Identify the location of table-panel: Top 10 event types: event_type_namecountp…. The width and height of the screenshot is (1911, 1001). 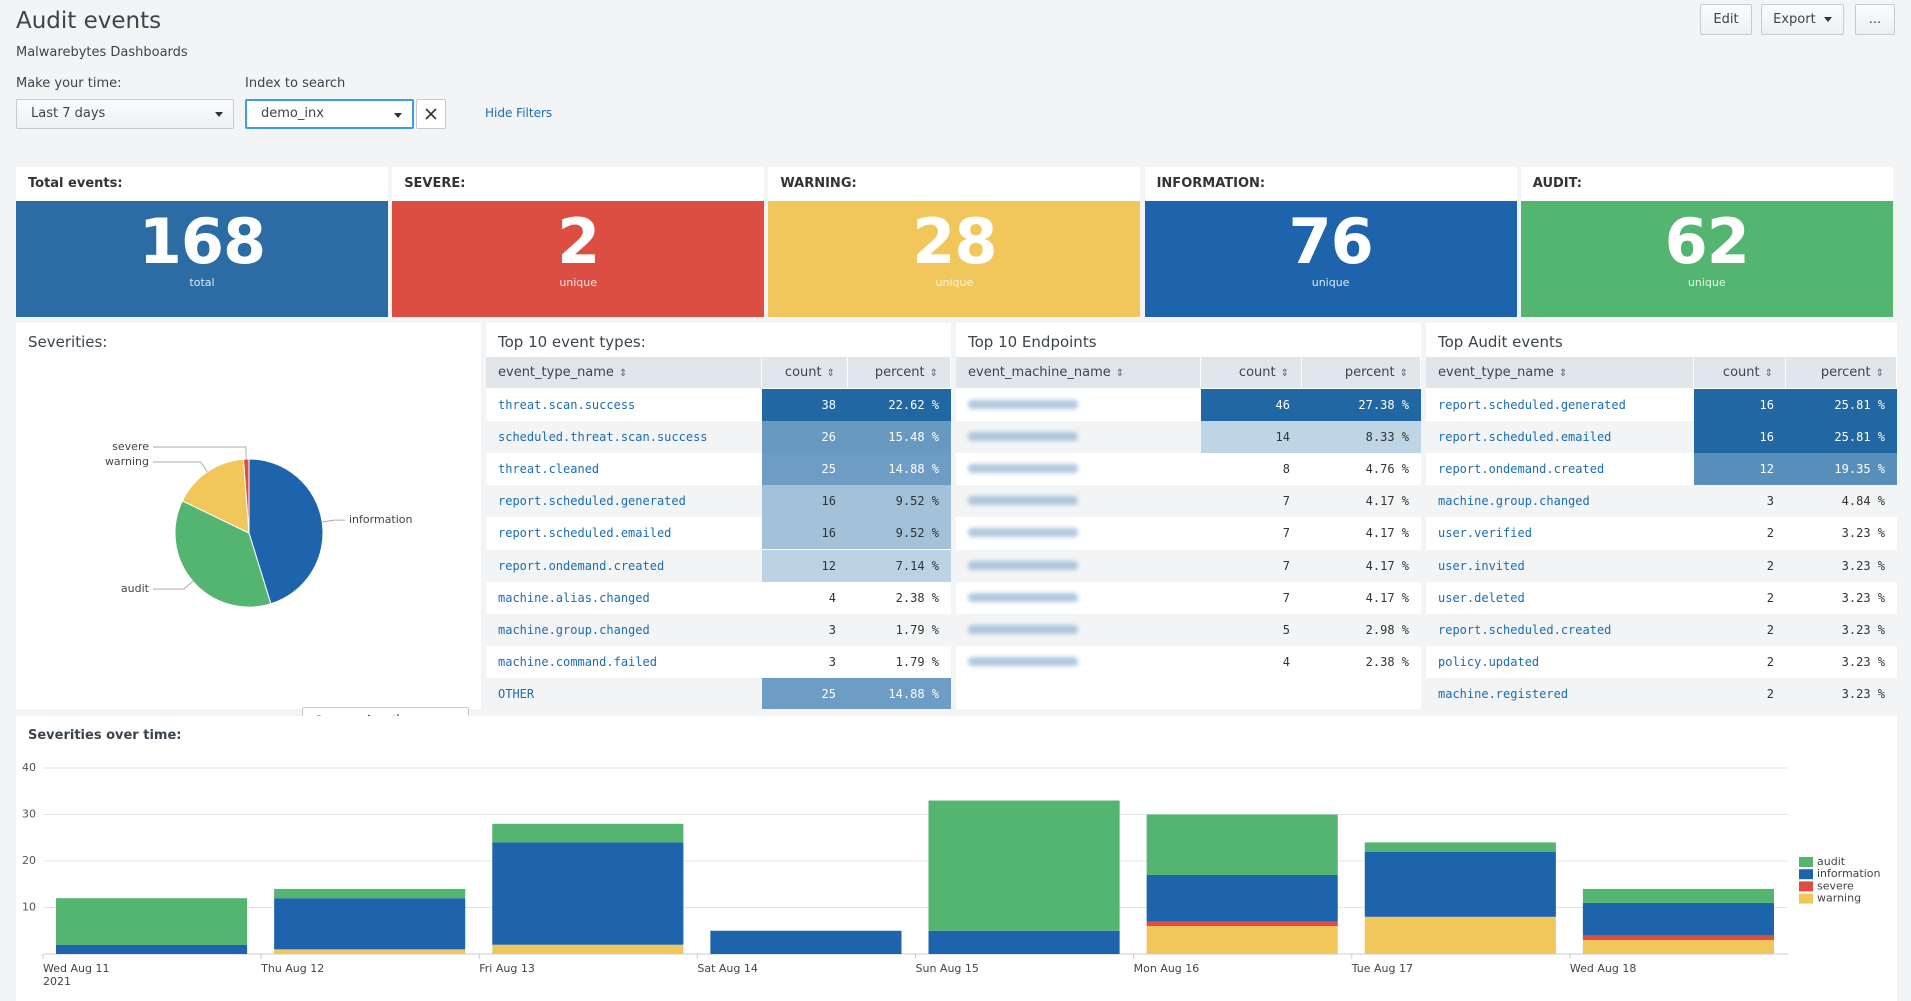
(718, 516).